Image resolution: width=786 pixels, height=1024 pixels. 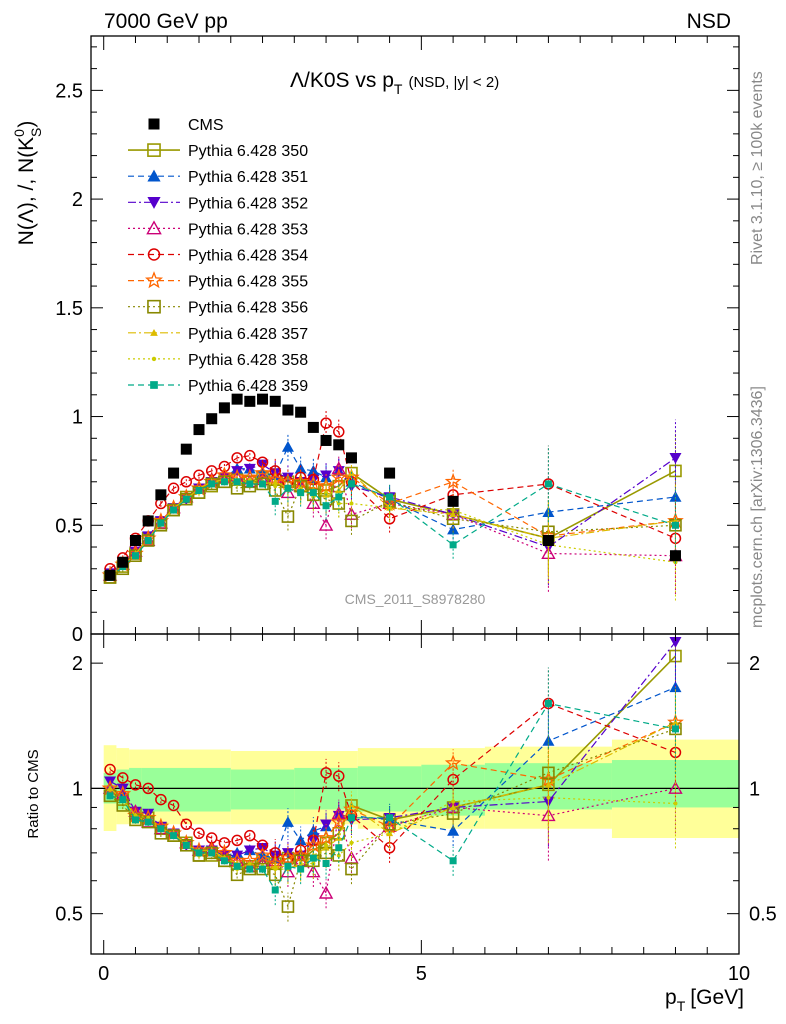 What do you see at coordinates (392, 780) in the screenshot?
I see `ratio-series-line` at bounding box center [392, 780].